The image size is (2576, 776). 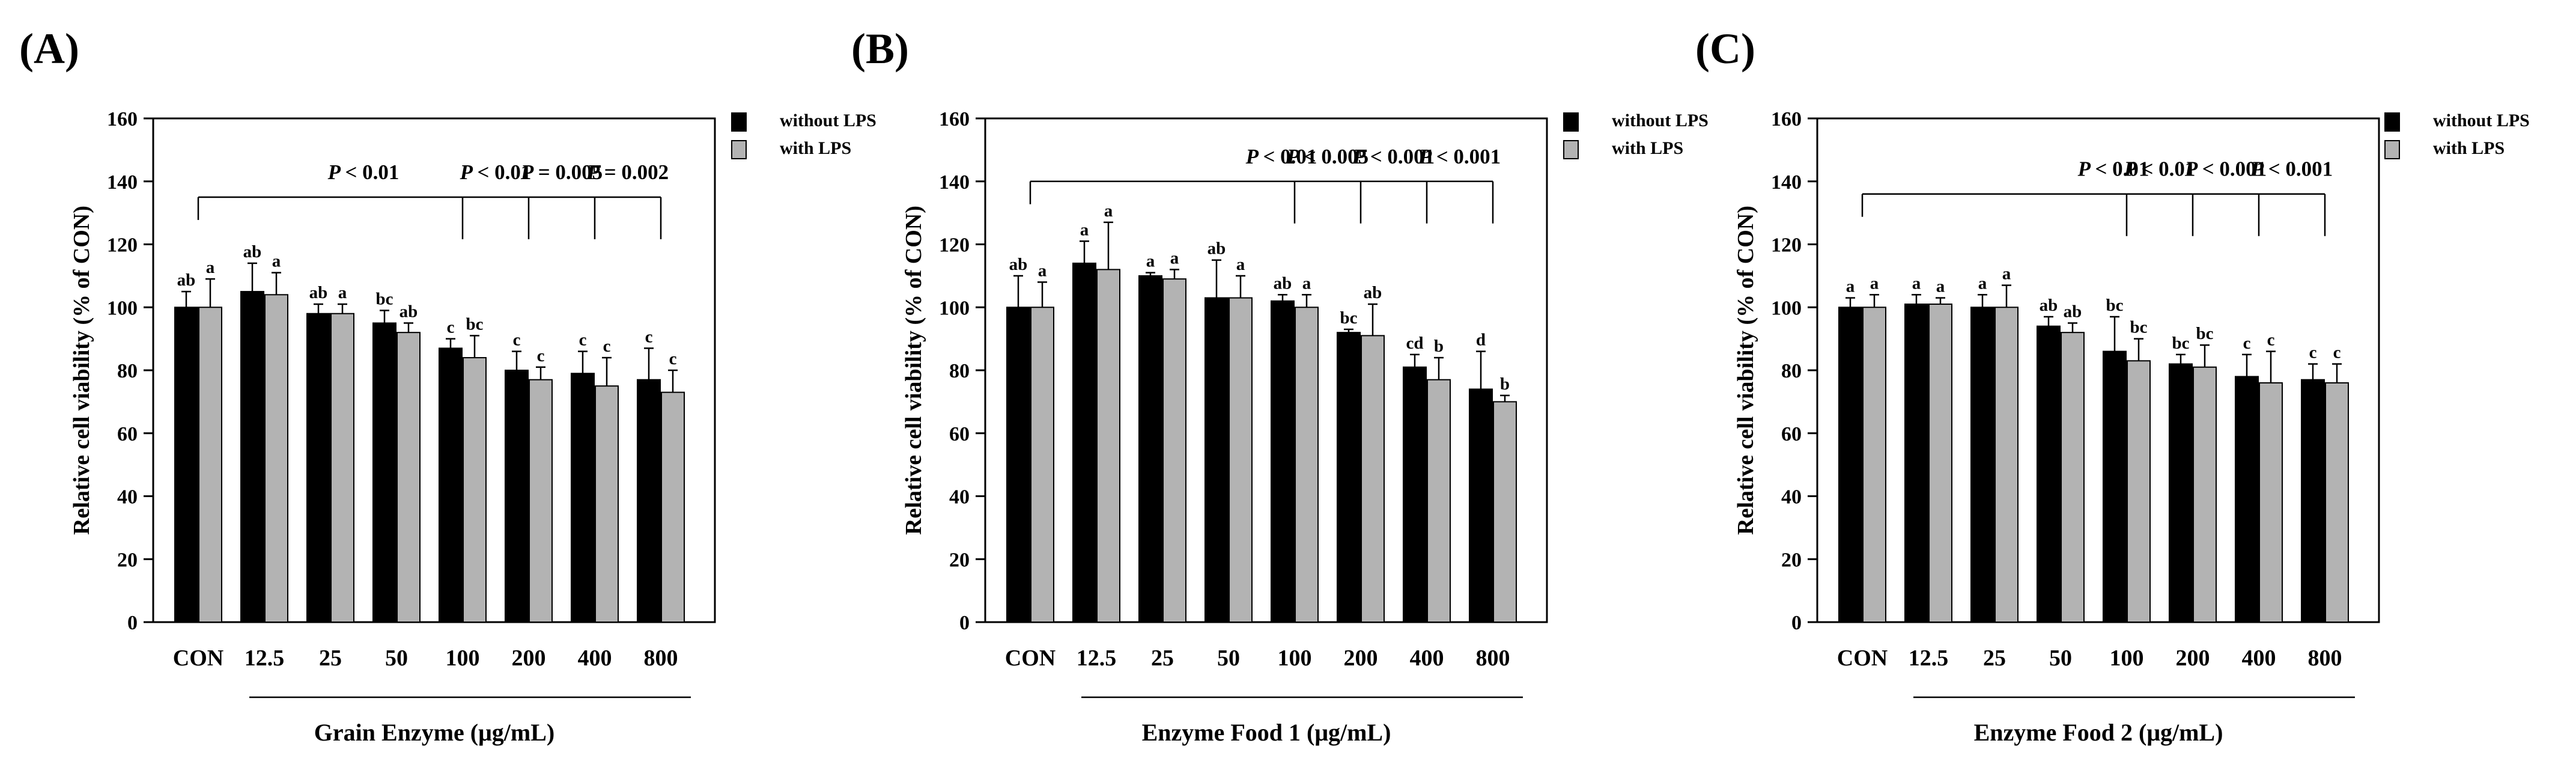 What do you see at coordinates (954, 119) in the screenshot?
I see `y-tick-label: 160` at bounding box center [954, 119].